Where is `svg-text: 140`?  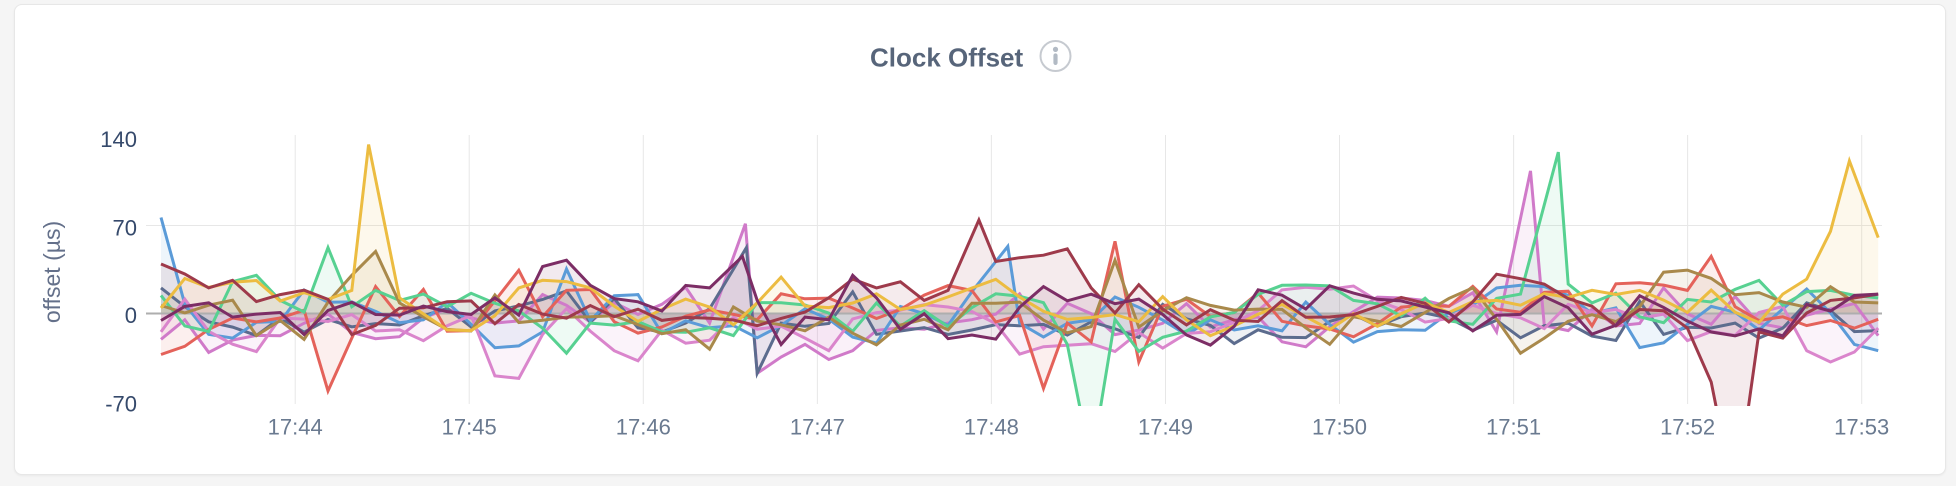 svg-text: 140 is located at coordinates (118, 139).